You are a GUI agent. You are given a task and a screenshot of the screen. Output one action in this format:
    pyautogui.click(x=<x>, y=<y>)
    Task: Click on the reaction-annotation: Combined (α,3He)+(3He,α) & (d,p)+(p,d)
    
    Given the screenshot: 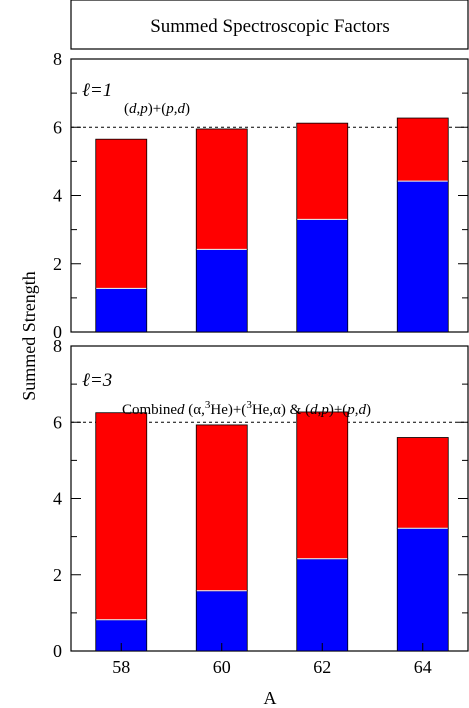 What is the action you would take?
    pyautogui.click(x=246, y=408)
    